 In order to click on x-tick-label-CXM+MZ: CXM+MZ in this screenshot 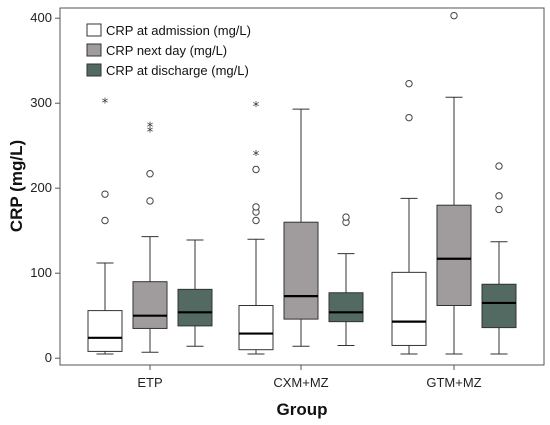, I will do `click(300, 382)`.